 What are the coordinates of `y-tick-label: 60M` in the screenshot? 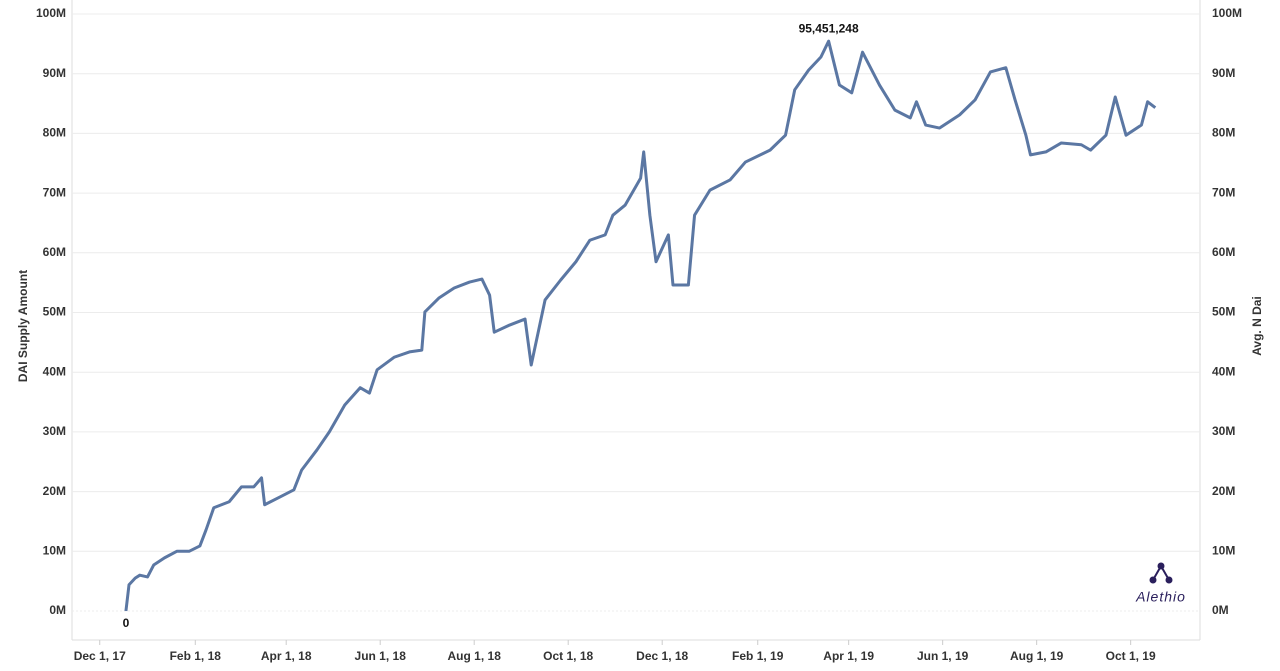 It's located at (54, 252).